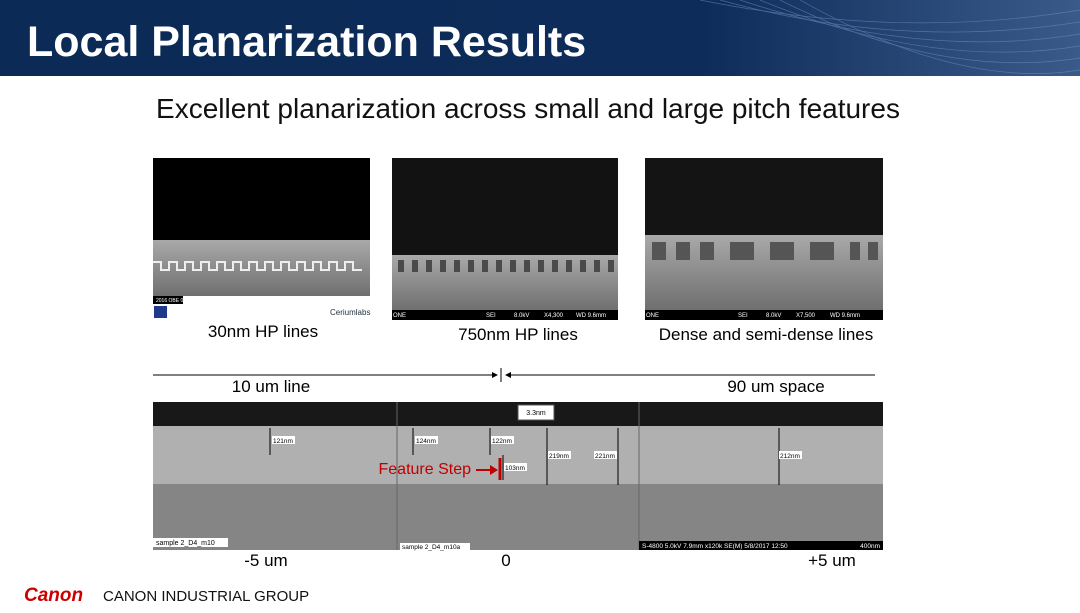 This screenshot has height=613, width=1080. Describe the element at coordinates (775, 386) in the screenshot. I see `scale-label: 90 um space` at that location.